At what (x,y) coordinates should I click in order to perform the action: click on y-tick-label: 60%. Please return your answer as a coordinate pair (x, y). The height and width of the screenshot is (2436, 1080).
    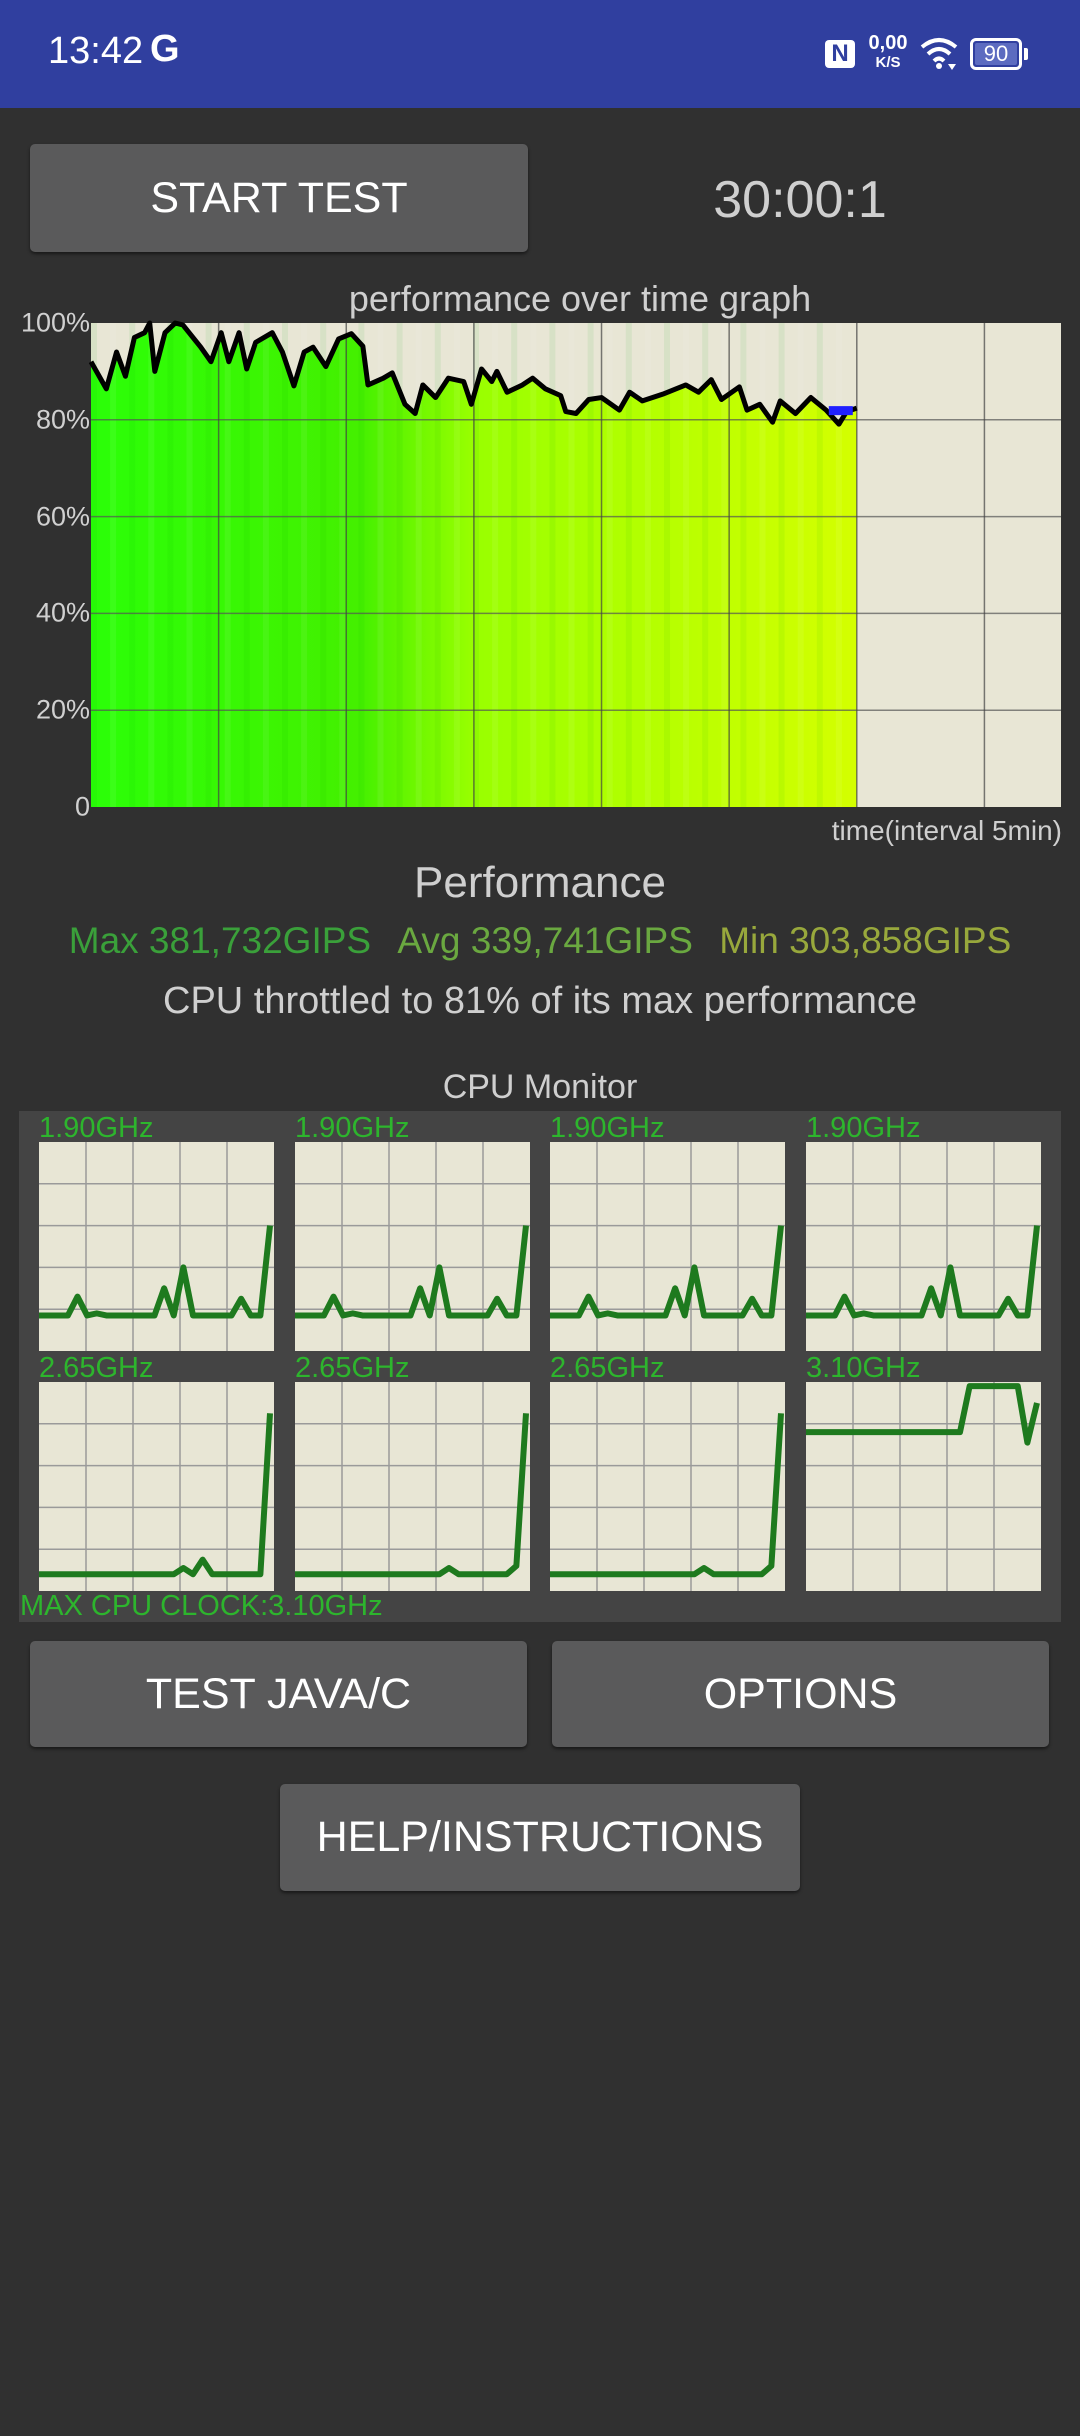
    Looking at the image, I should click on (62, 516).